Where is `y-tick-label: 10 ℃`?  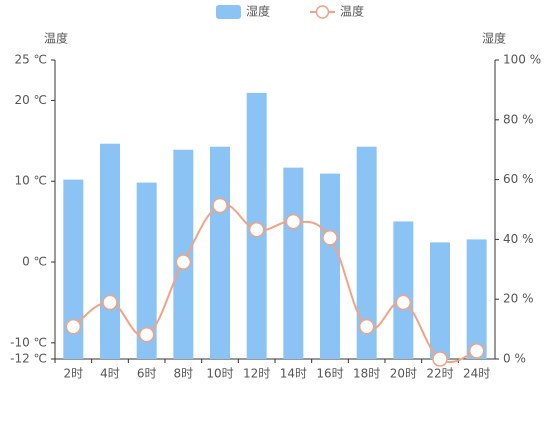
y-tick-label: 10 ℃ is located at coordinates (30, 181).